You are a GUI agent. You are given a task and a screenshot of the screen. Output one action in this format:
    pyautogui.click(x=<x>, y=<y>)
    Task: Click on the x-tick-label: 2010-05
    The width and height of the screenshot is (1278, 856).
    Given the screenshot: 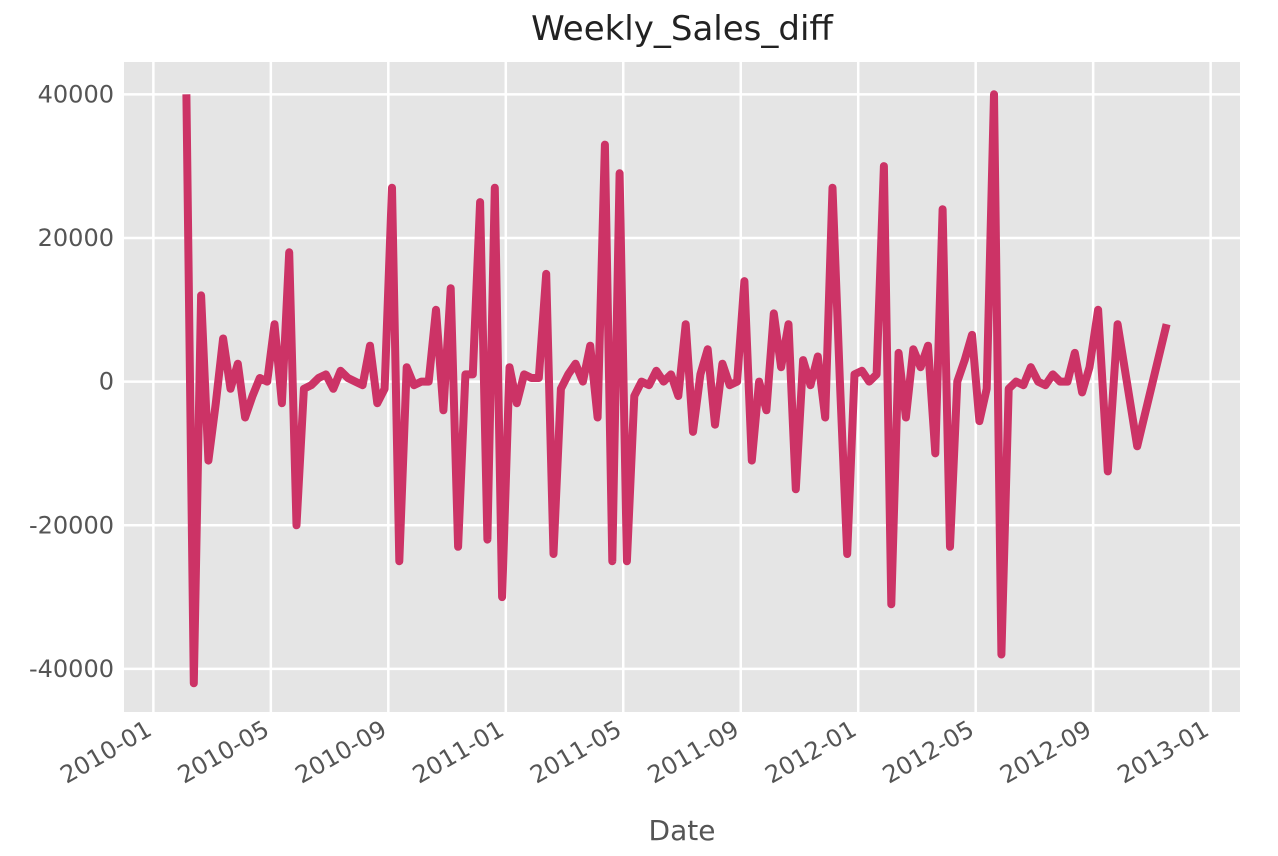 What is the action you would take?
    pyautogui.click(x=223, y=752)
    